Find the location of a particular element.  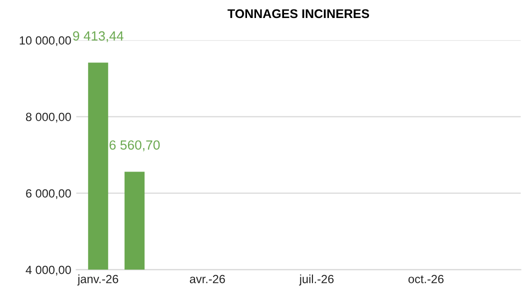

x-tick-label: juil.-26 is located at coordinates (316, 280).